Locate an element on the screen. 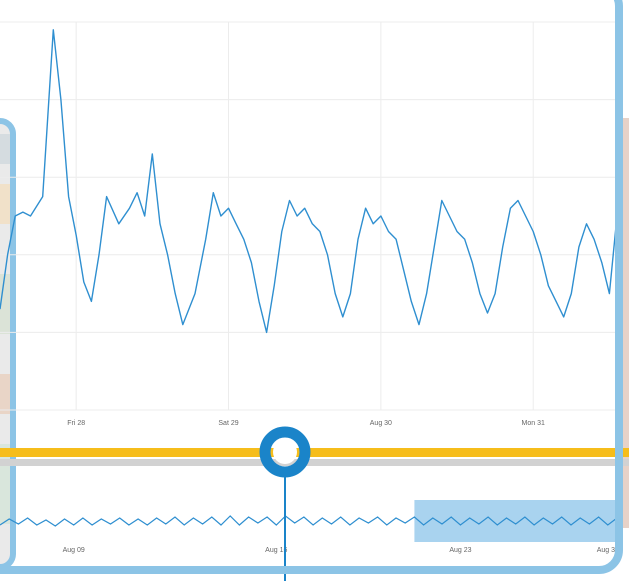 This screenshot has width=629, height=581. right-edge-panel is located at coordinates (626, 323).